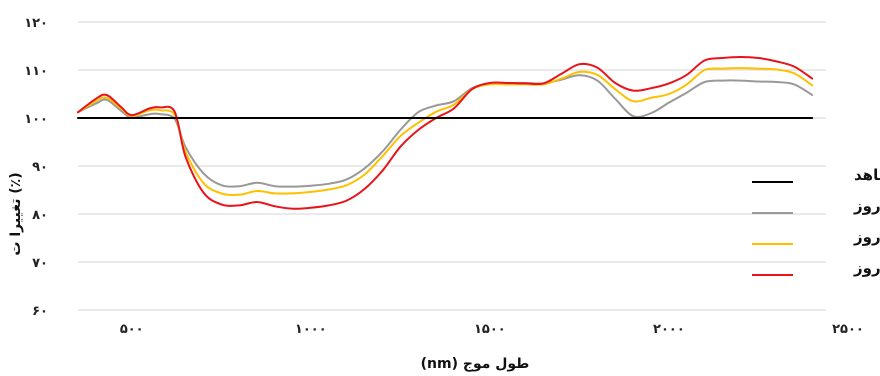 The height and width of the screenshot is (376, 880). I want to click on y-axis-label: تغییرا ت (٪), so click(16, 213).